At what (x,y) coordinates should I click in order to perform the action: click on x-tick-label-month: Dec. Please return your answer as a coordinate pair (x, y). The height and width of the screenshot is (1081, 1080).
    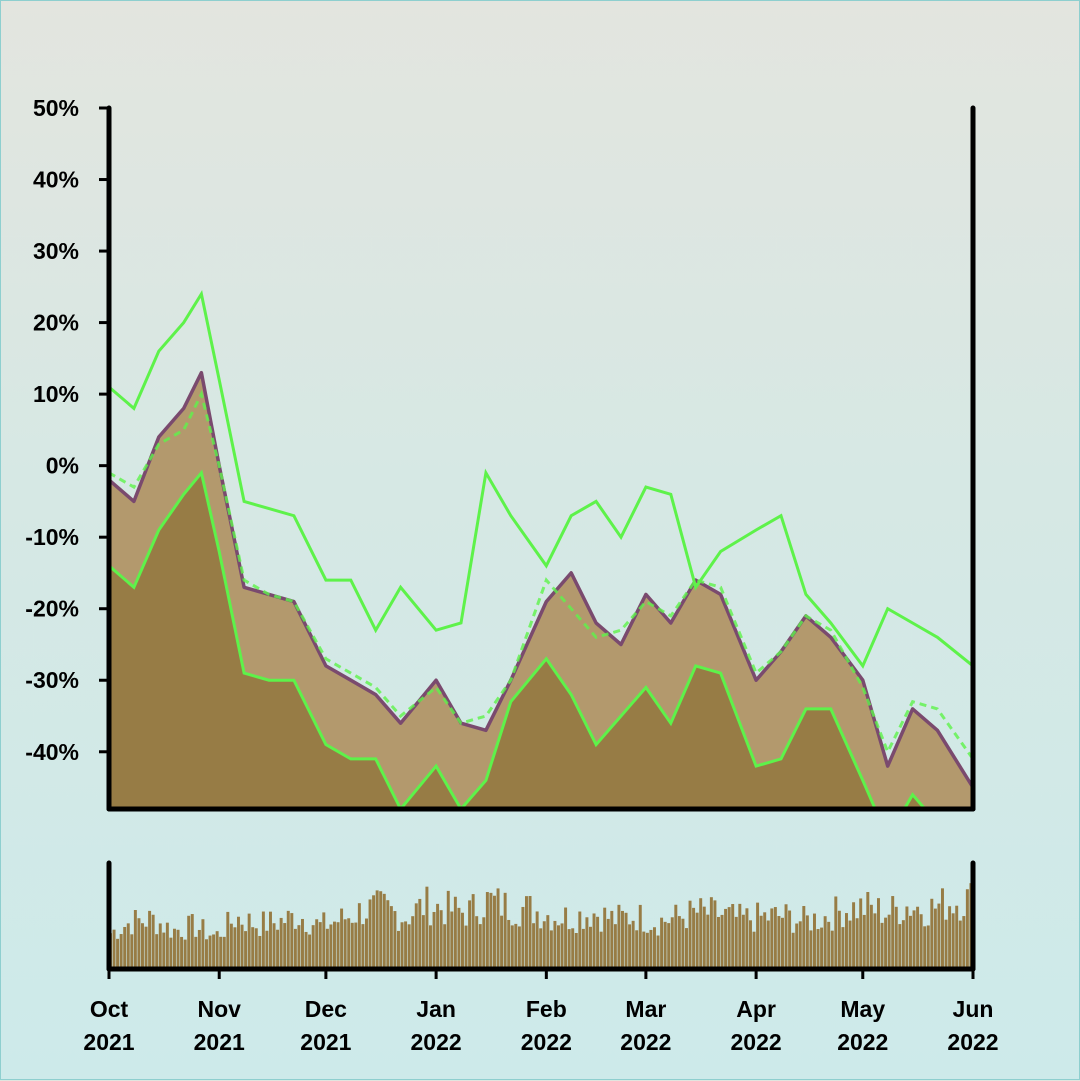
    Looking at the image, I should click on (326, 1009).